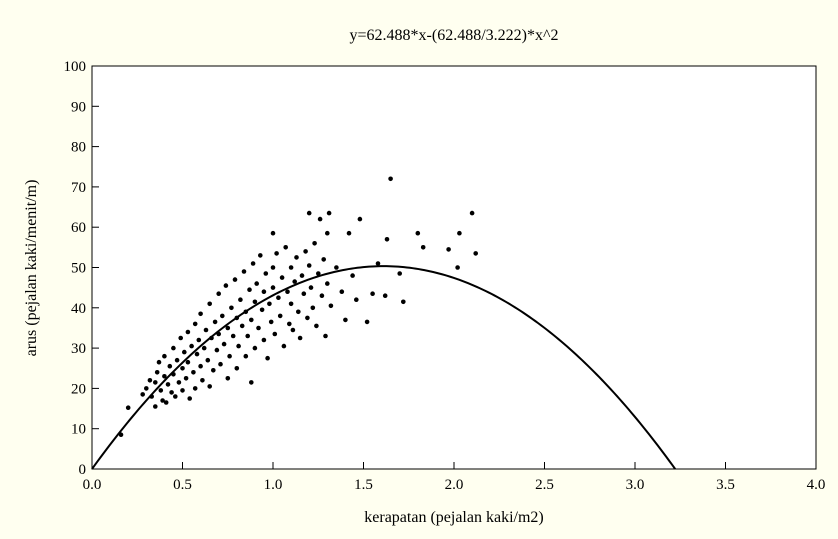 The width and height of the screenshot is (838, 539). Describe the element at coordinates (78, 188) in the screenshot. I see `y-tick-label: 70` at that location.